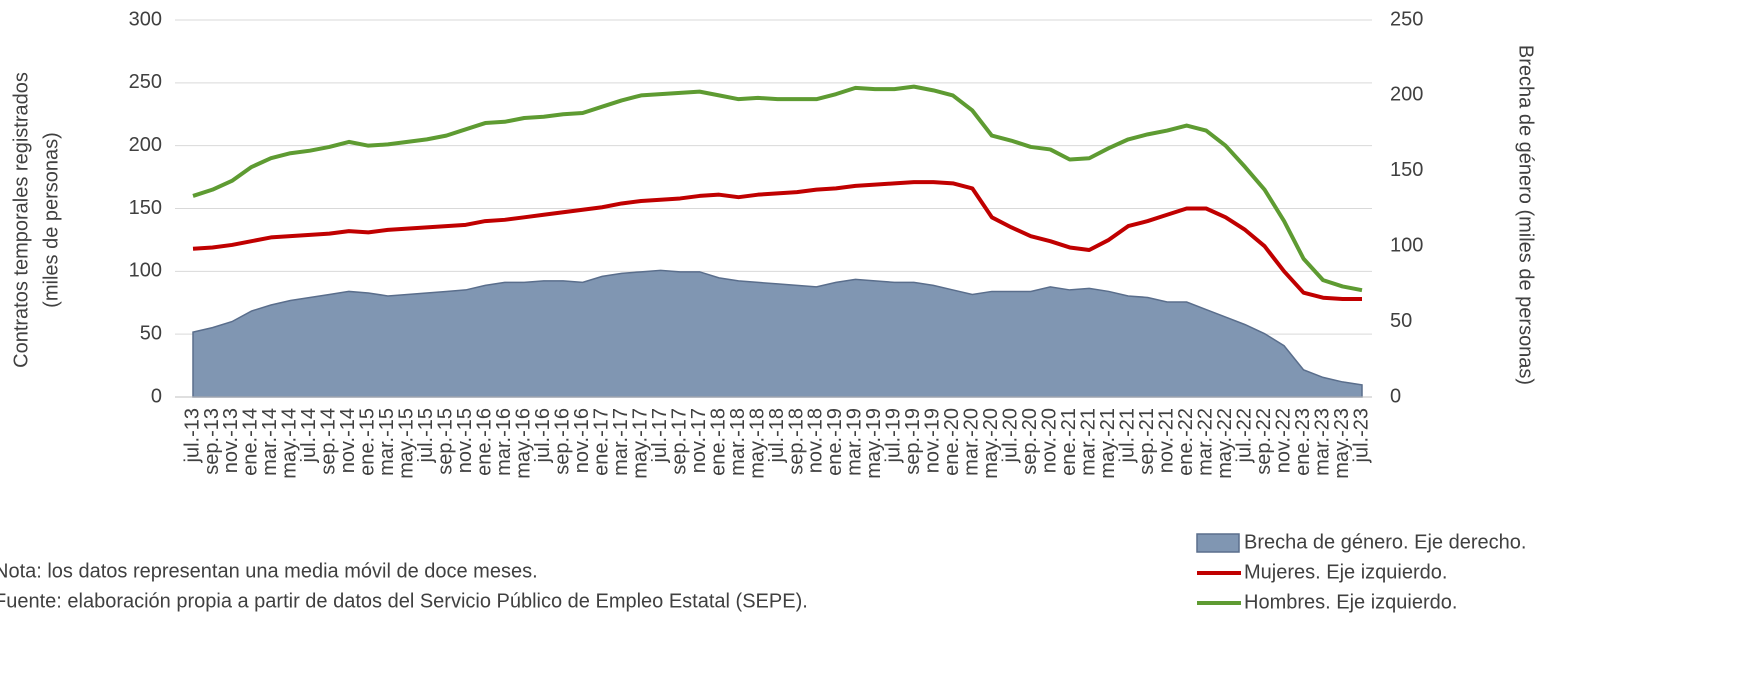 The image size is (1740, 683). Describe the element at coordinates (1526, 215) in the screenshot. I see `y2-axis-title: Brecha de género (miles de personas)` at that location.